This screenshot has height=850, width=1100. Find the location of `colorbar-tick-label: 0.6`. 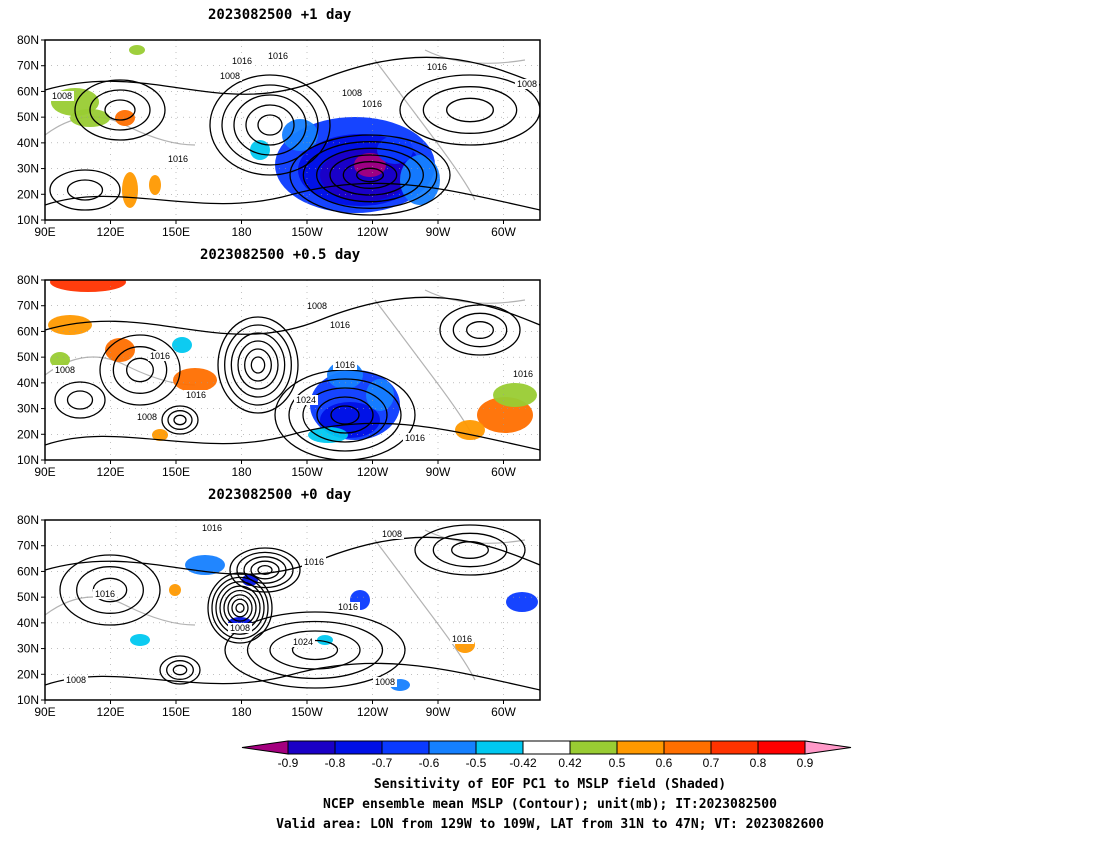

colorbar-tick-label: 0.6 is located at coordinates (664, 763).